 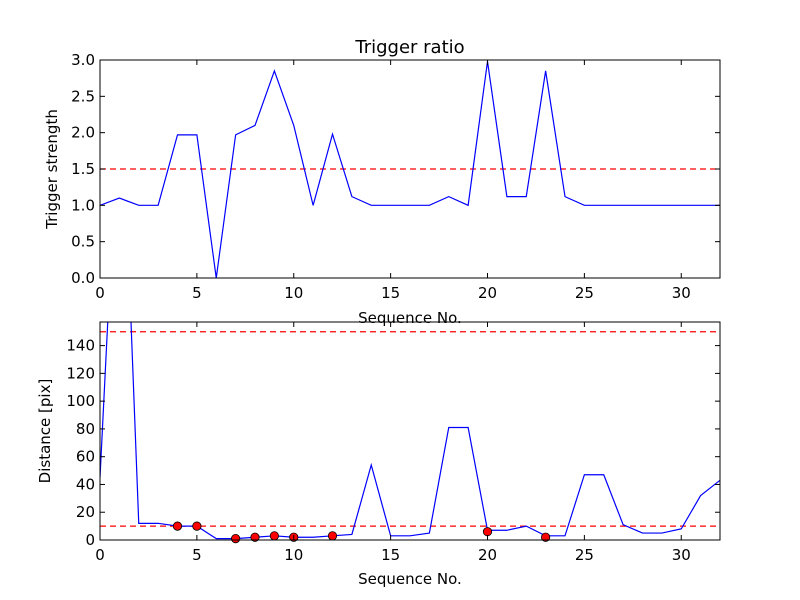 I want to click on y-tick-label: 2.5, so click(x=83, y=96).